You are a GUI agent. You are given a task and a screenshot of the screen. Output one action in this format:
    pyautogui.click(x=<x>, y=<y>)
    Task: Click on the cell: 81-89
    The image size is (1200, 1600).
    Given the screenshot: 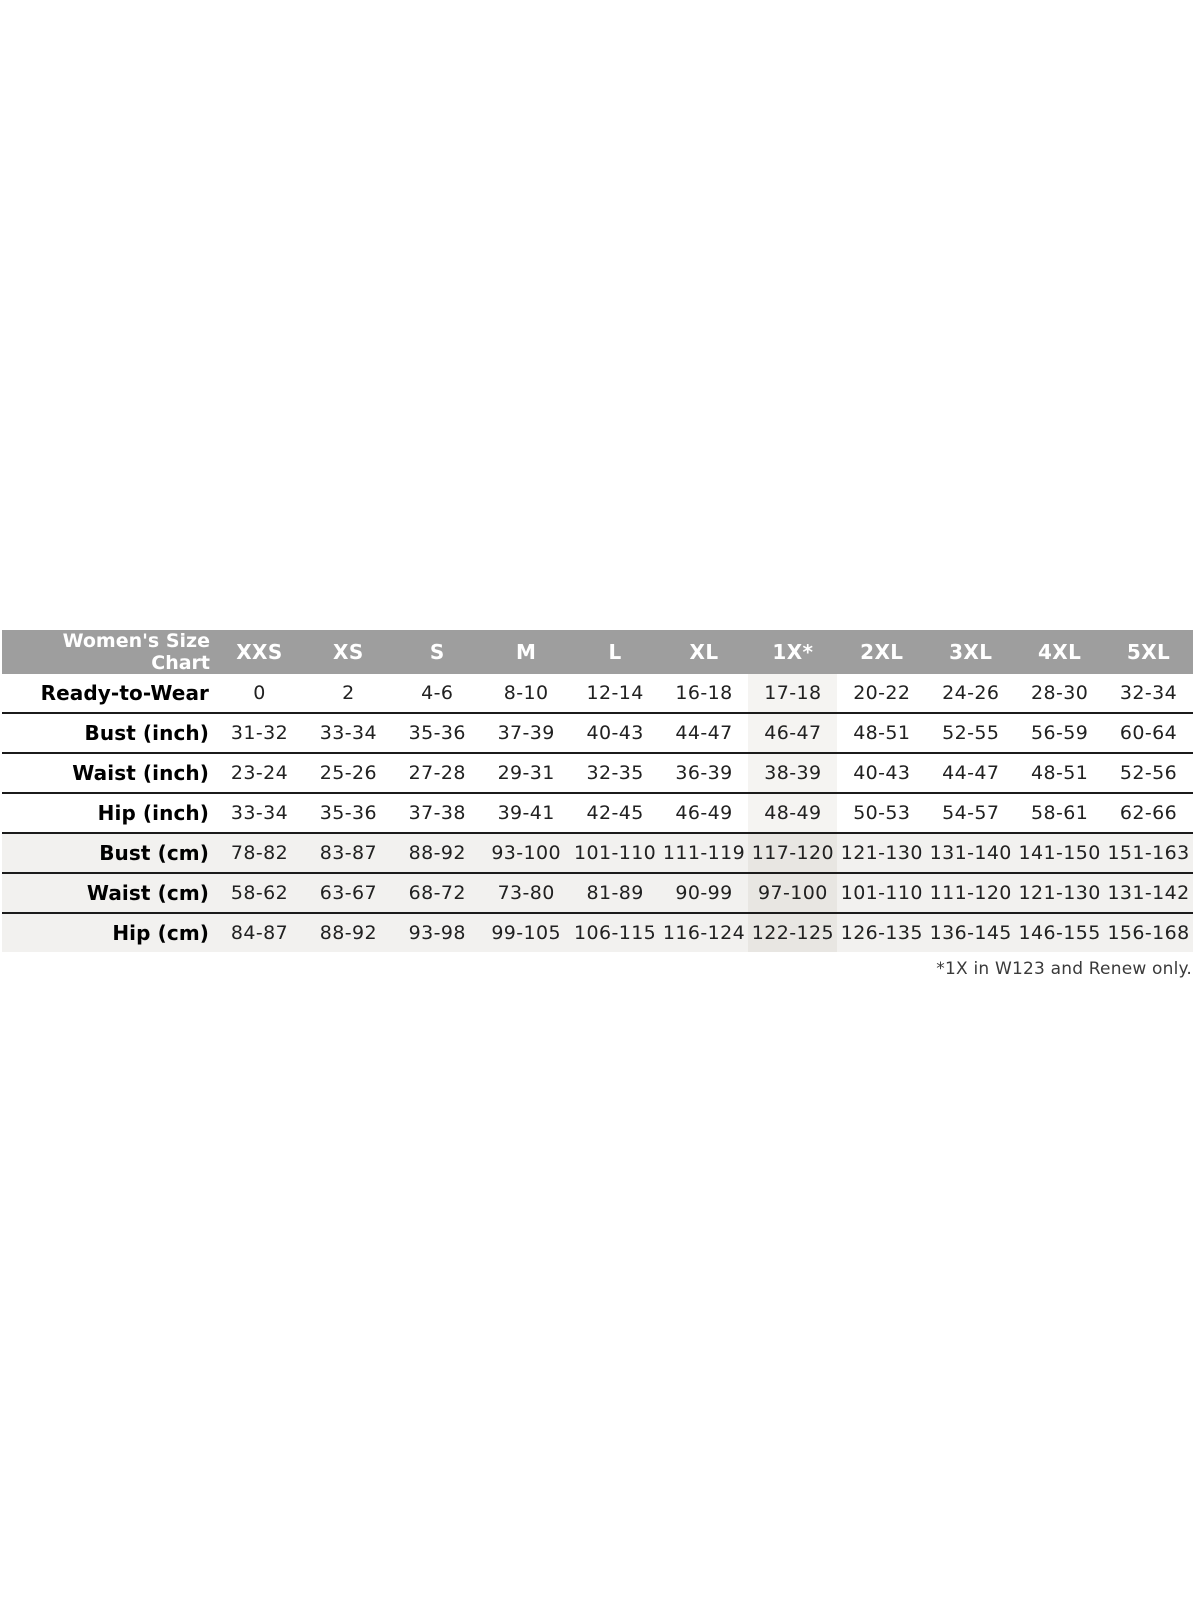 What is the action you would take?
    pyautogui.click(x=615, y=893)
    